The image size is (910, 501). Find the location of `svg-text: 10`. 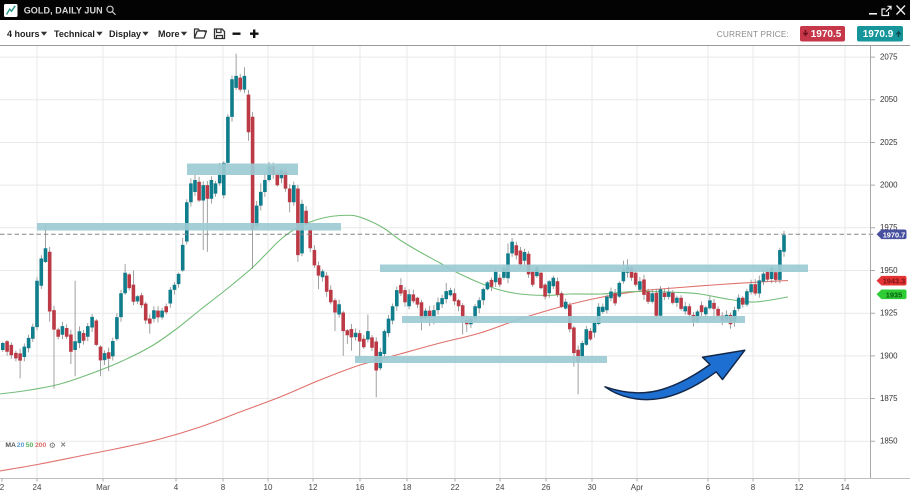

svg-text: 10 is located at coordinates (268, 487).